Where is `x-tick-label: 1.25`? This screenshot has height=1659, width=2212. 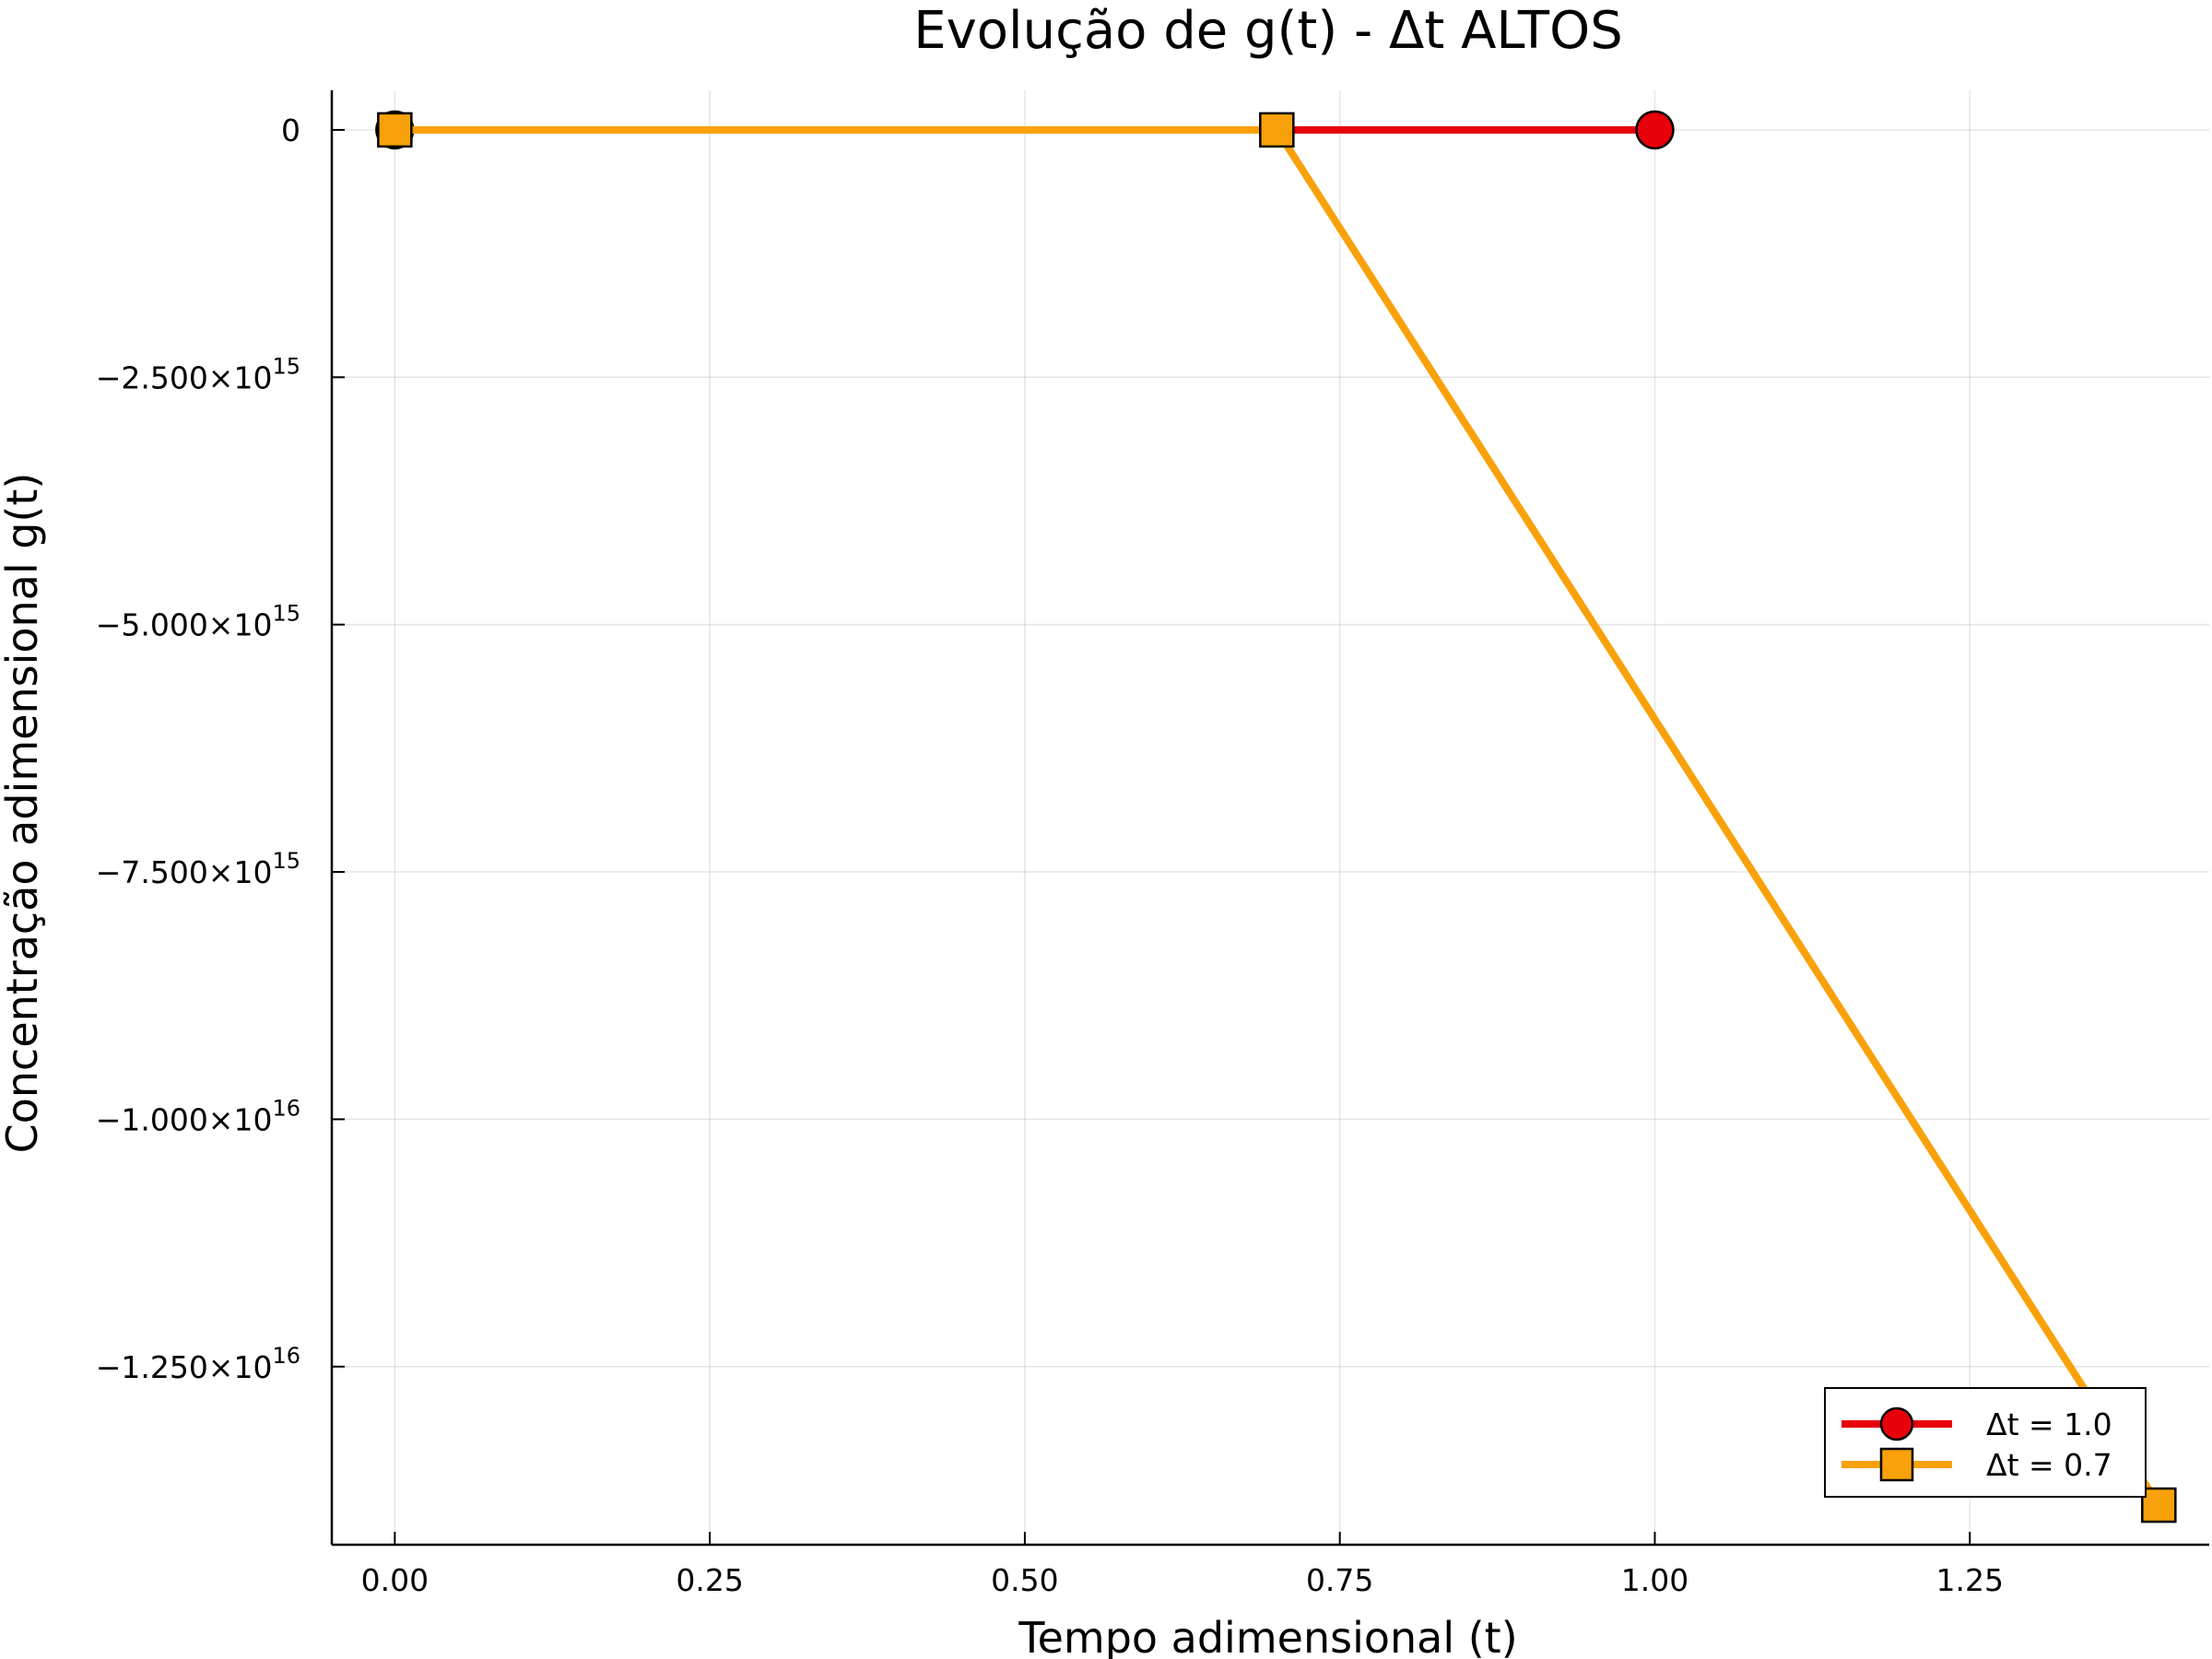
x-tick-label: 1.25 is located at coordinates (1970, 1580).